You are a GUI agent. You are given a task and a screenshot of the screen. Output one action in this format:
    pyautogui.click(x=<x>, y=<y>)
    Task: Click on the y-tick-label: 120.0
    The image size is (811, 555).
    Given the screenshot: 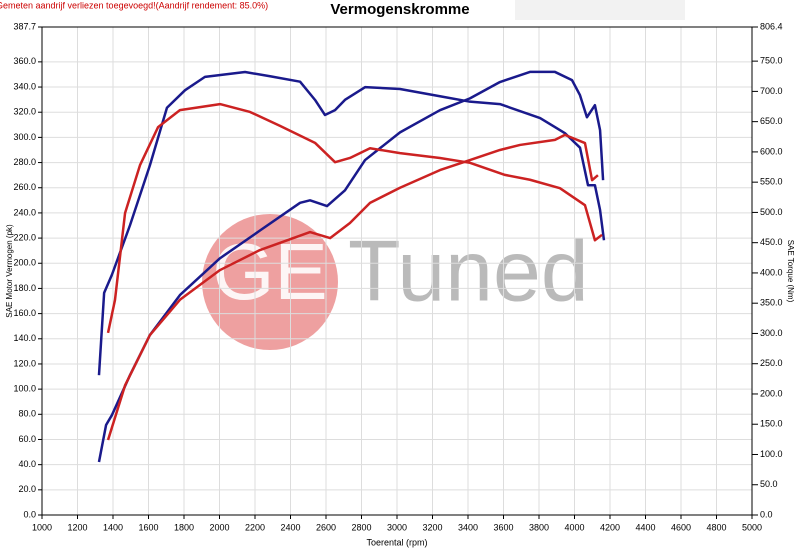 What is the action you would take?
    pyautogui.click(x=24, y=363)
    